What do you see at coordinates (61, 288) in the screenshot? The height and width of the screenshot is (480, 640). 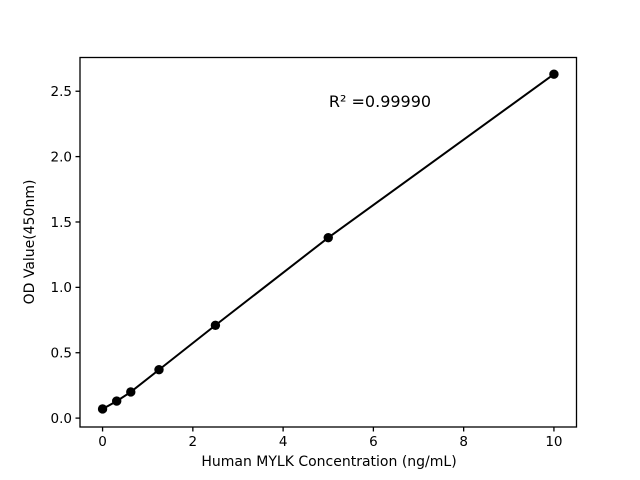 I see `y-tick-label: 1.0` at bounding box center [61, 288].